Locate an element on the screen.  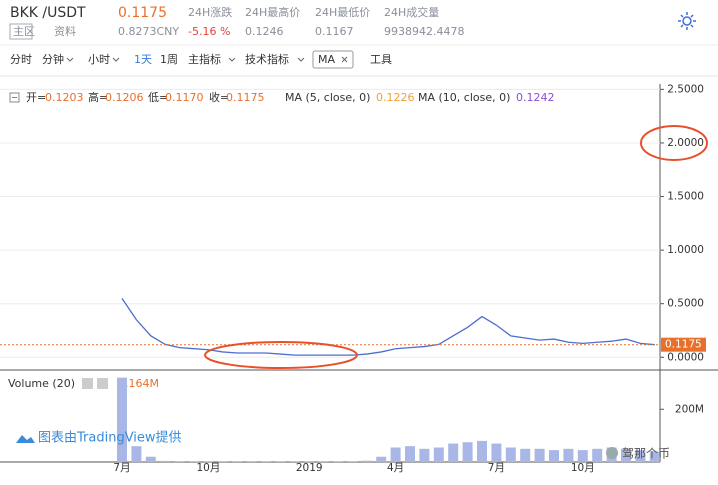
price: 0.1175 is located at coordinates (142, 13).